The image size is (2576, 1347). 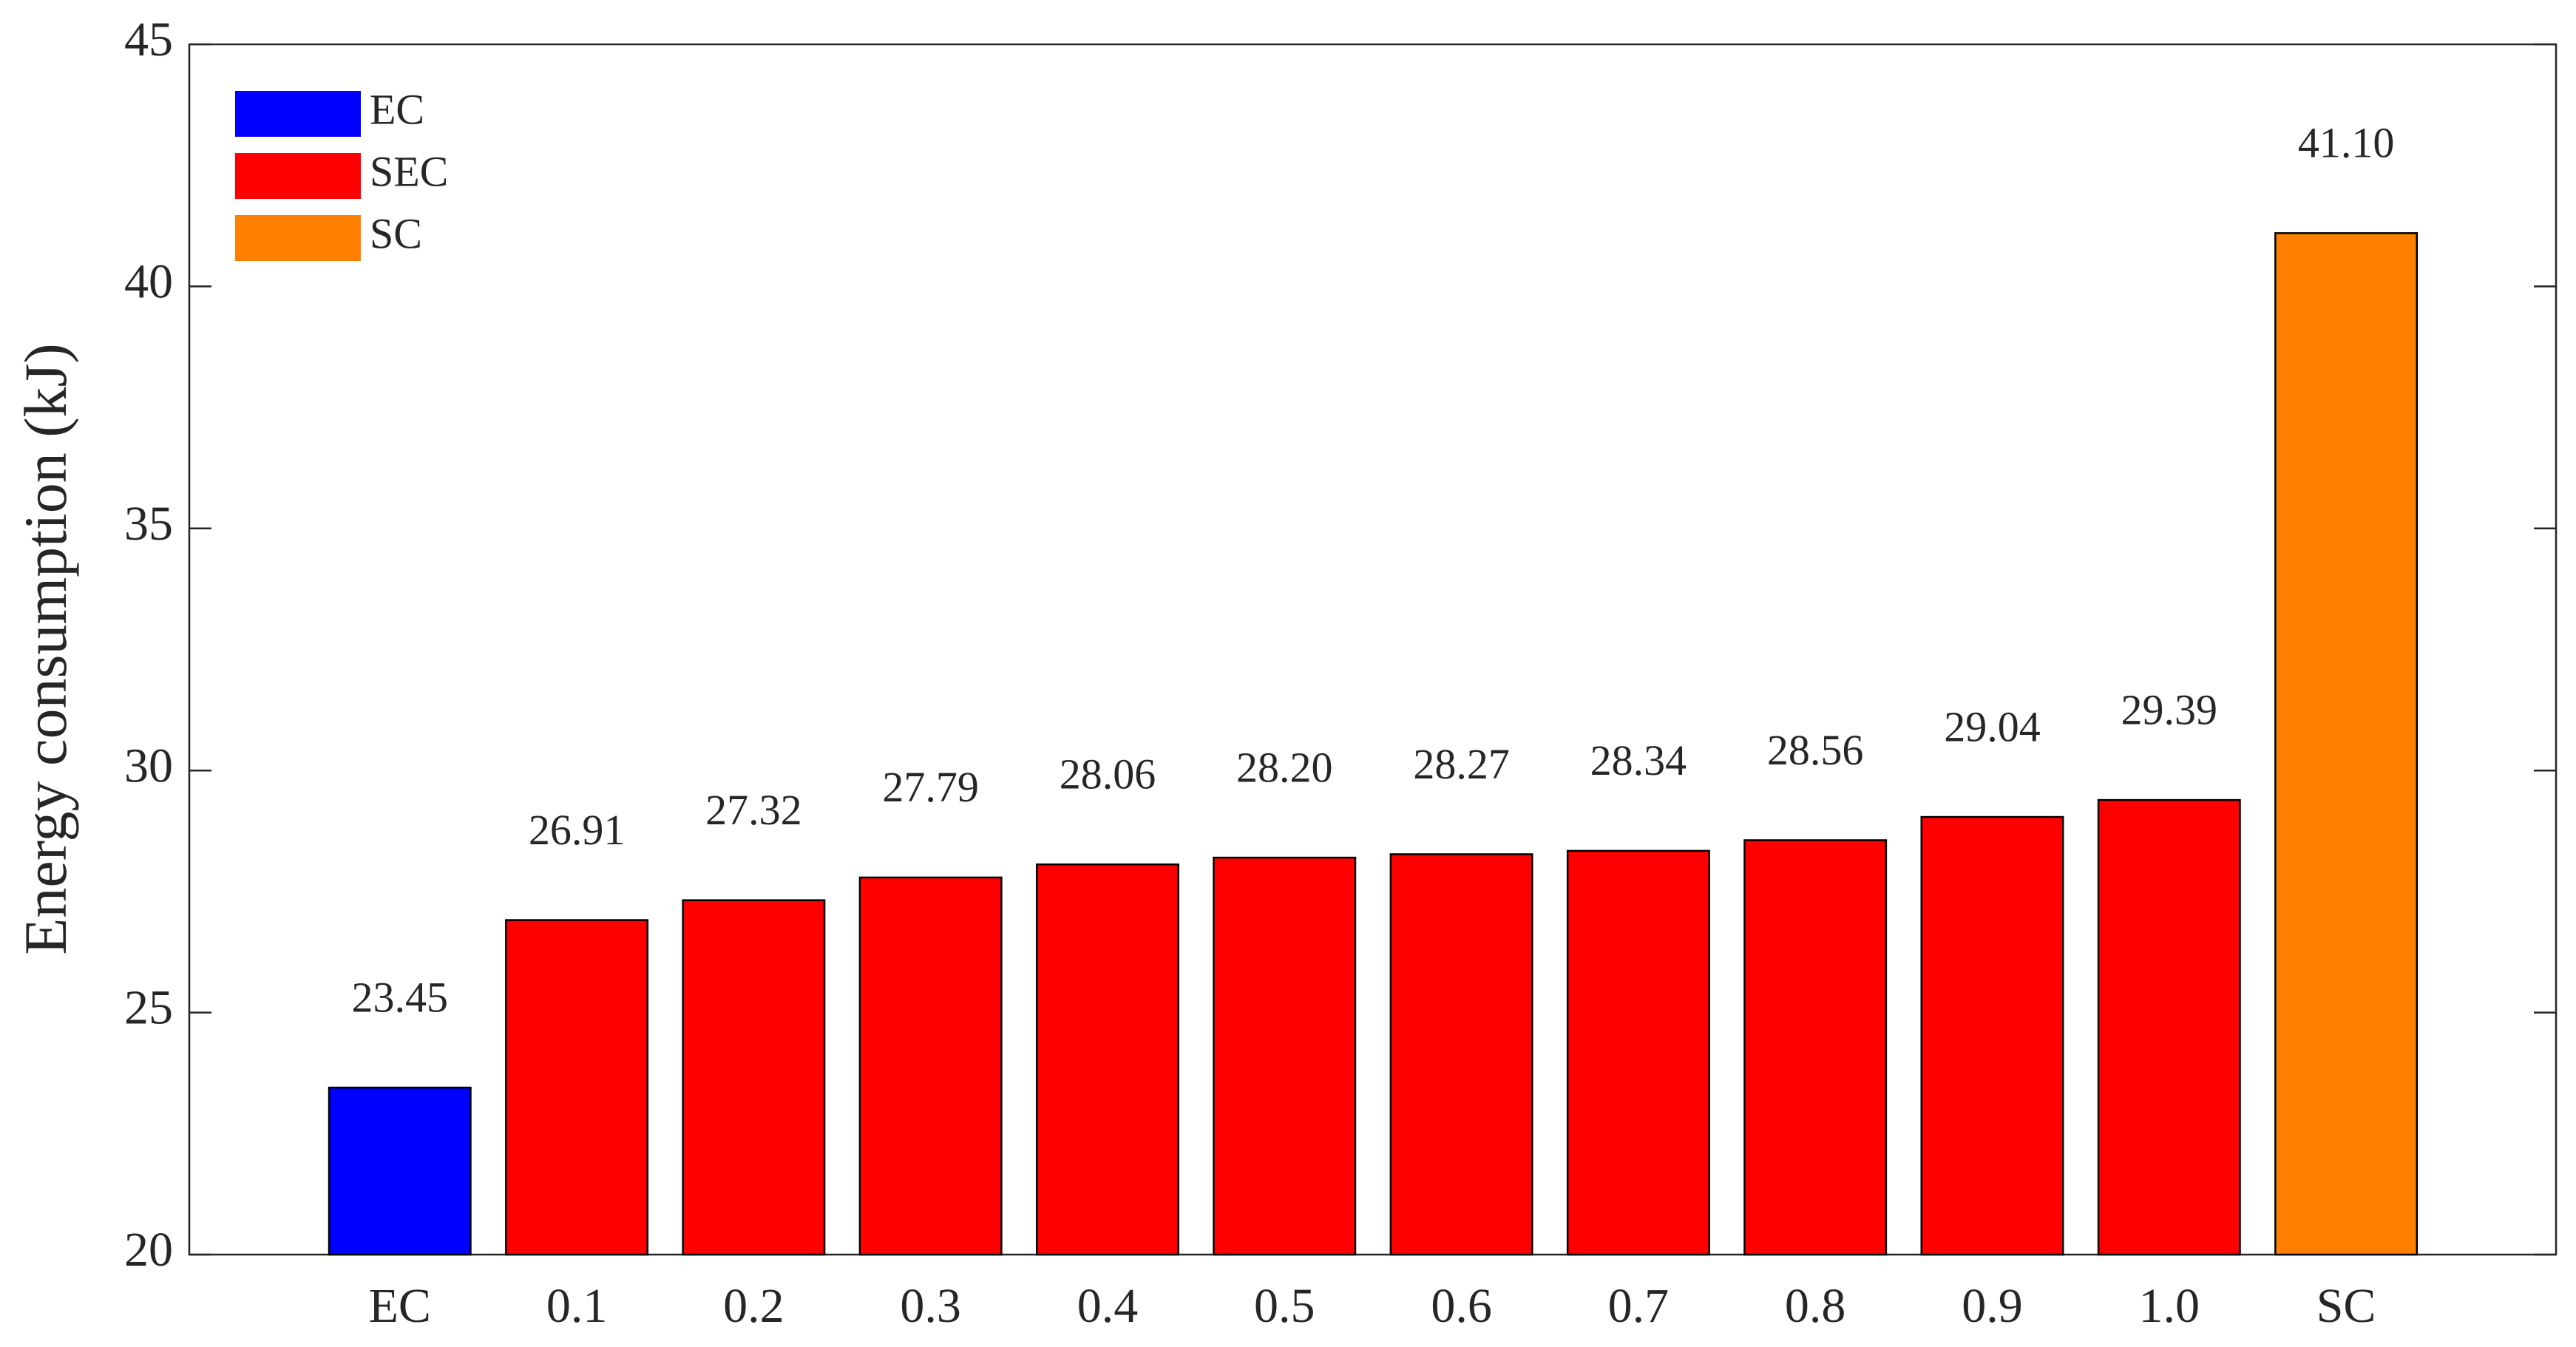 What do you see at coordinates (1992, 1306) in the screenshot?
I see `x-tick-label: 0.9` at bounding box center [1992, 1306].